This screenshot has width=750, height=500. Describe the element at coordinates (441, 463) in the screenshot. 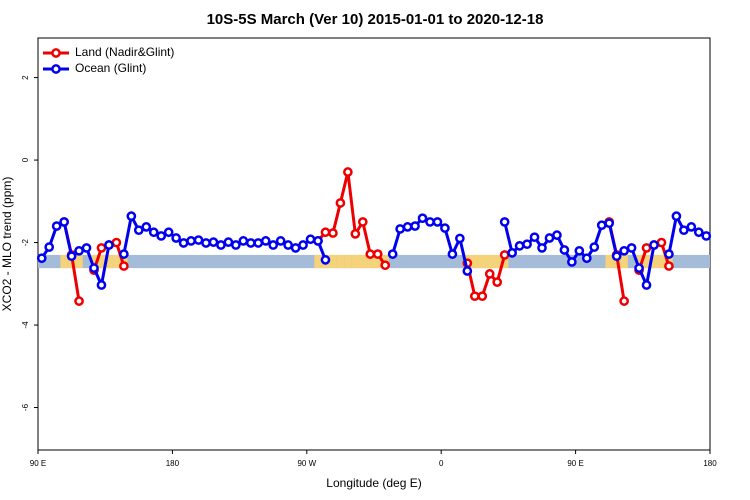

I see `x-tick-label: 0` at that location.